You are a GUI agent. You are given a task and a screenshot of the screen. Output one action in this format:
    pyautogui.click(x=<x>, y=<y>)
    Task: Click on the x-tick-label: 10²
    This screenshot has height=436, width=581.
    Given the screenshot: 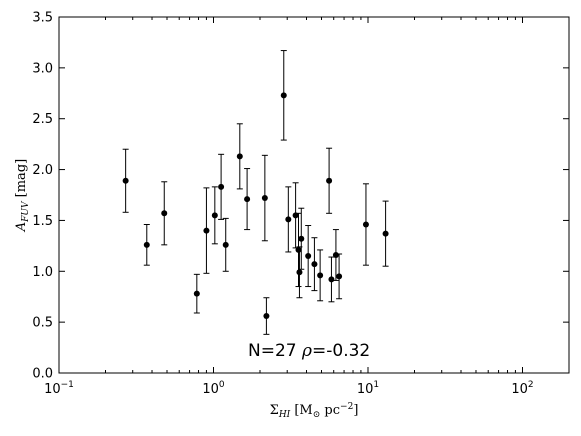 What is the action you would take?
    pyautogui.click(x=522, y=388)
    